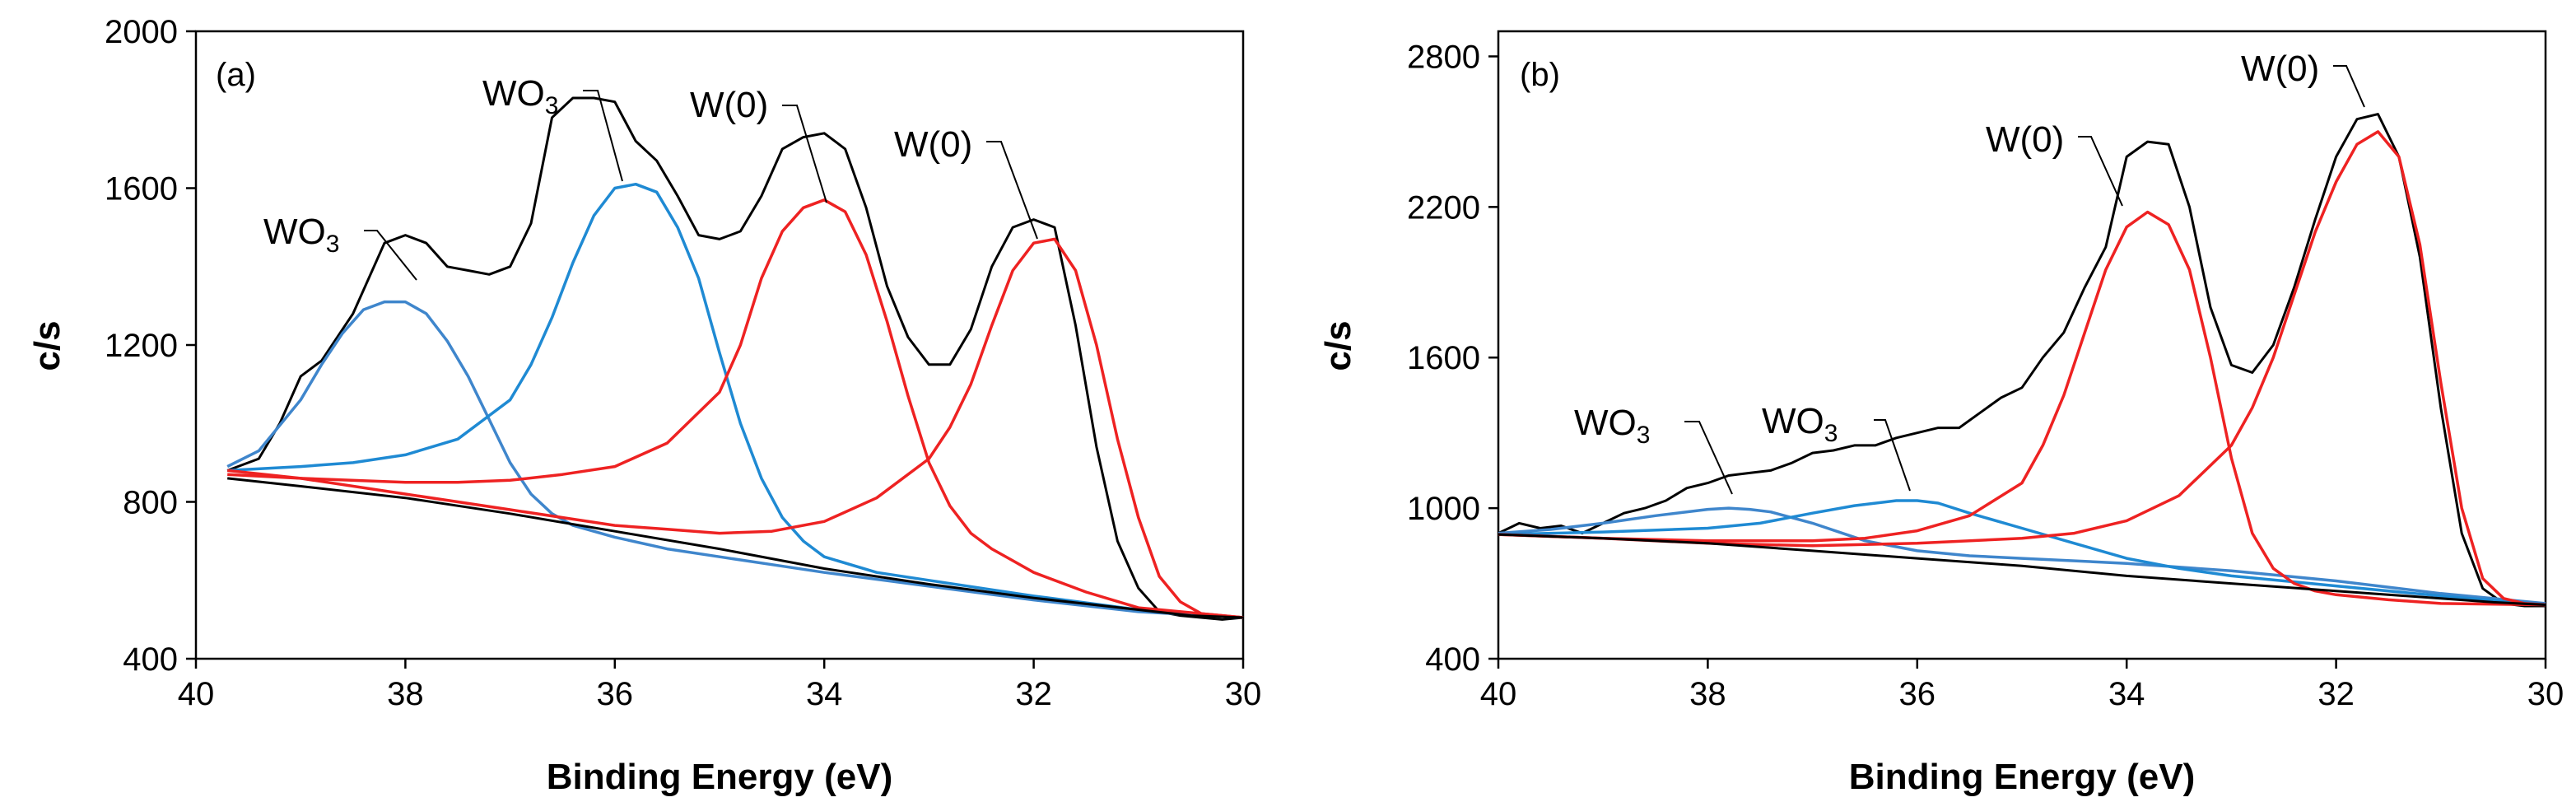 Image resolution: width=2576 pixels, height=802 pixels. Describe the element at coordinates (1443, 207) in the screenshot. I see `y-tick-label: 2200` at that location.